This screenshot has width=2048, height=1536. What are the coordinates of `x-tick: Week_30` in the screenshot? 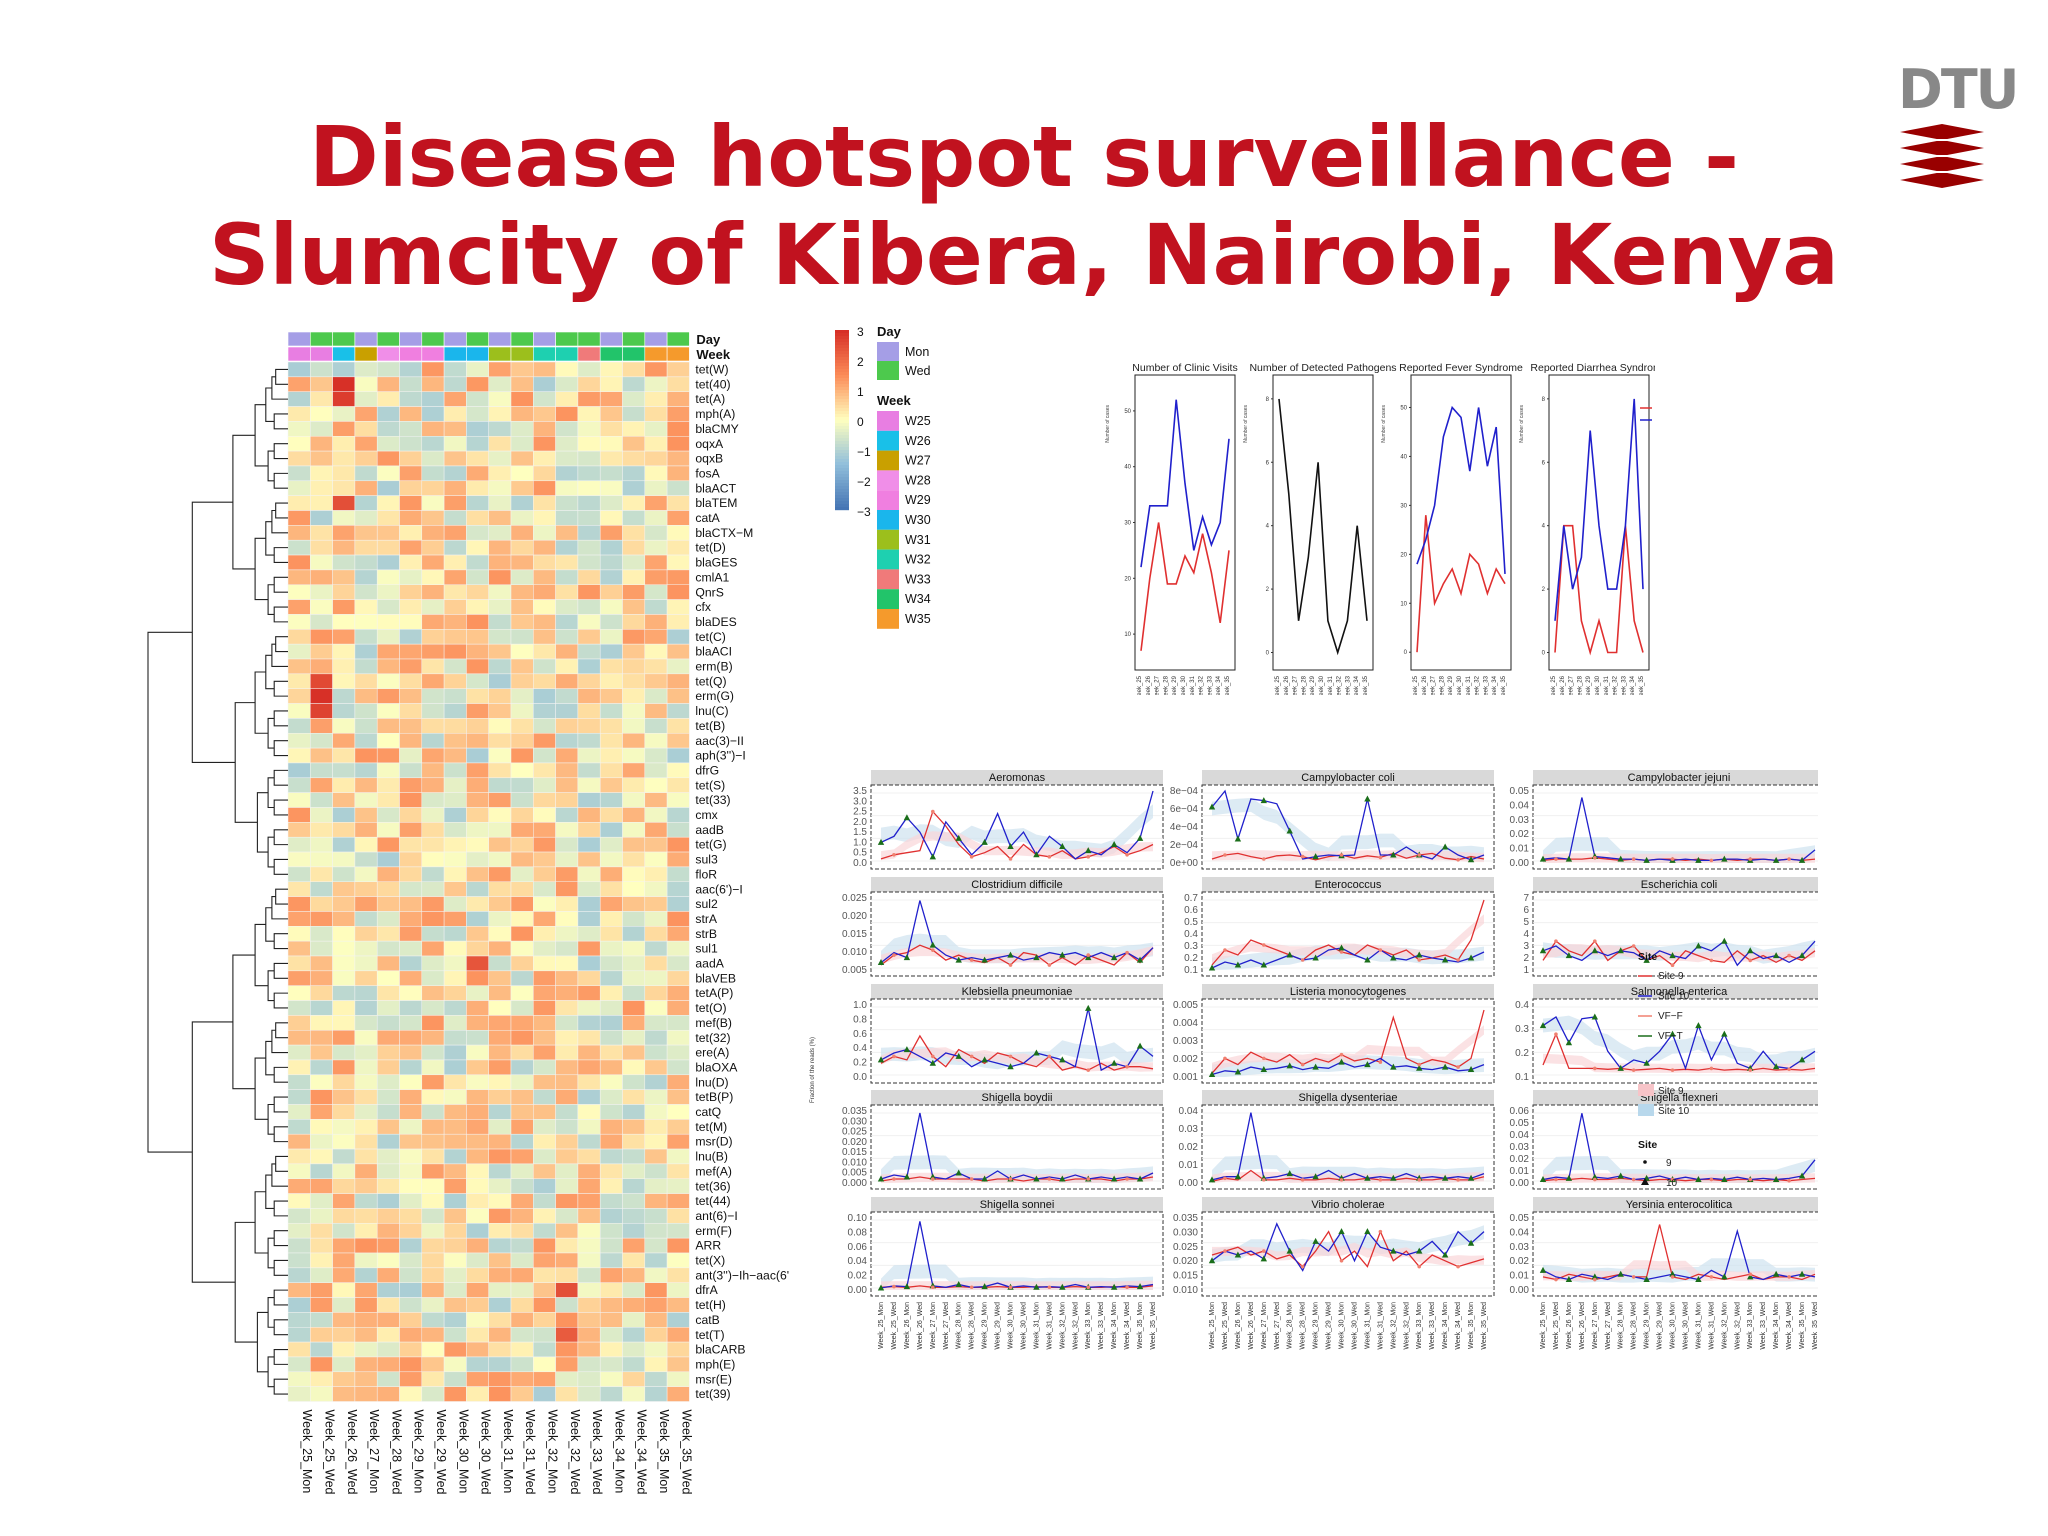 It's located at (1322, 685).